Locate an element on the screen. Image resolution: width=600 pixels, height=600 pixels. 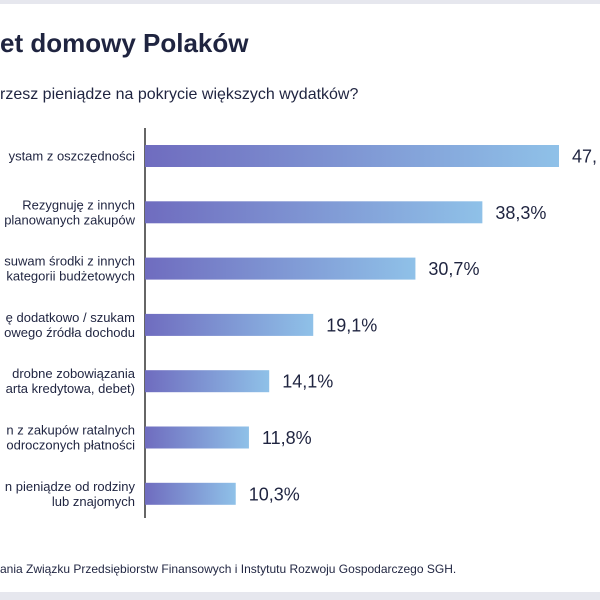
value-label-1: 38,3% is located at coordinates (520, 213).